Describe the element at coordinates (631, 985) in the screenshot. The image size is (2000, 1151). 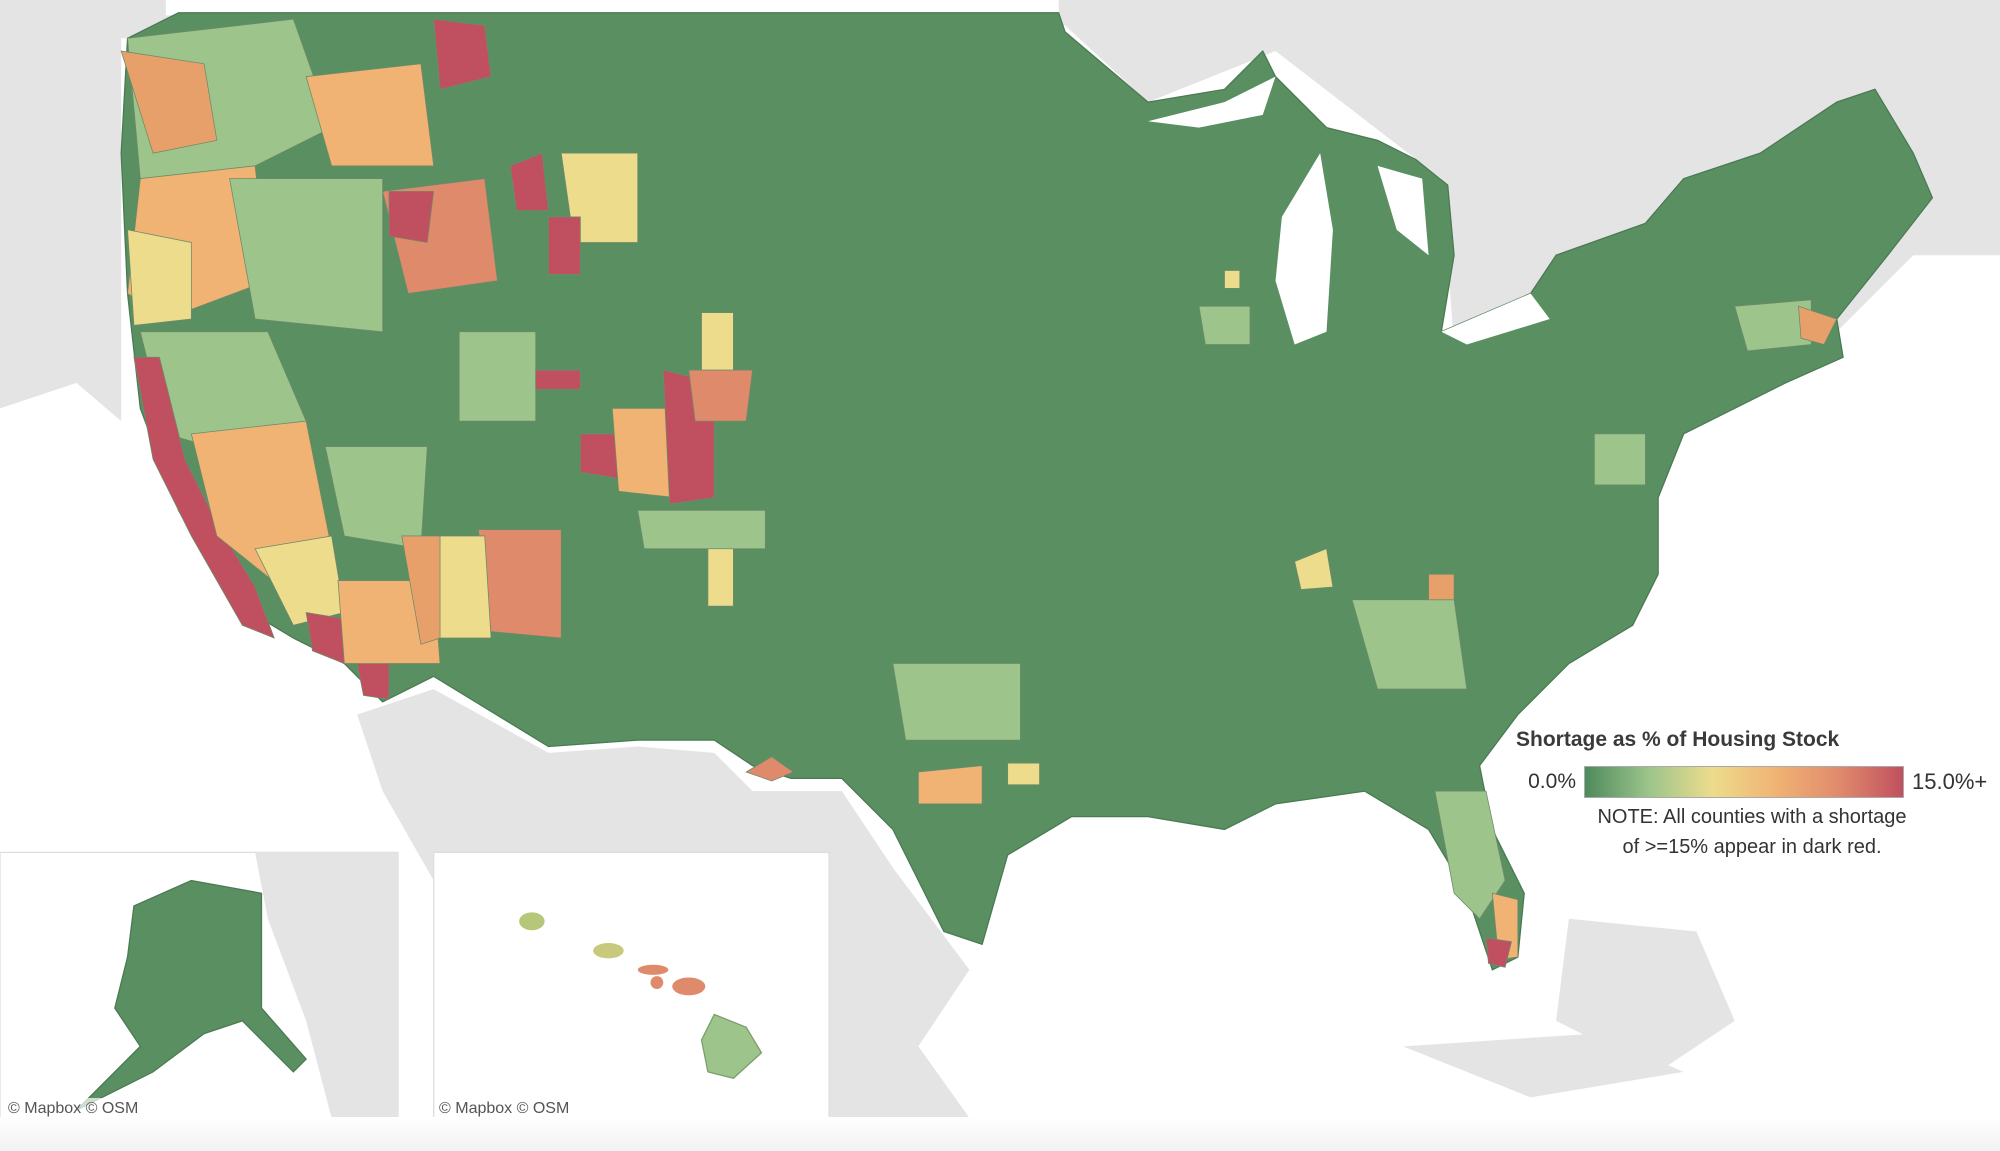
I see `hawaii-inset` at that location.